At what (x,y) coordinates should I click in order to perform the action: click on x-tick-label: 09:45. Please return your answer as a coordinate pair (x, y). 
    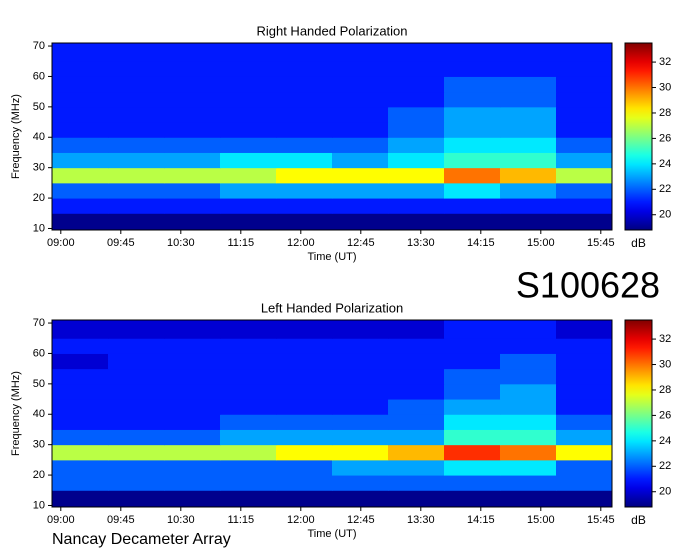
    Looking at the image, I should click on (121, 243).